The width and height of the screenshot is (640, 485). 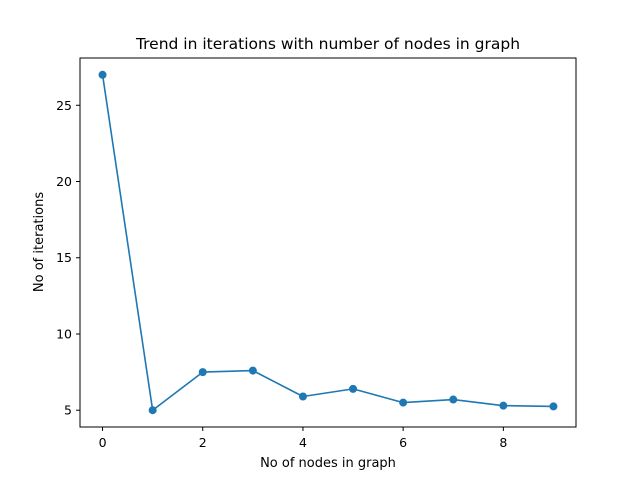 What do you see at coordinates (203, 442) in the screenshot?
I see `x-tick-label: 2` at bounding box center [203, 442].